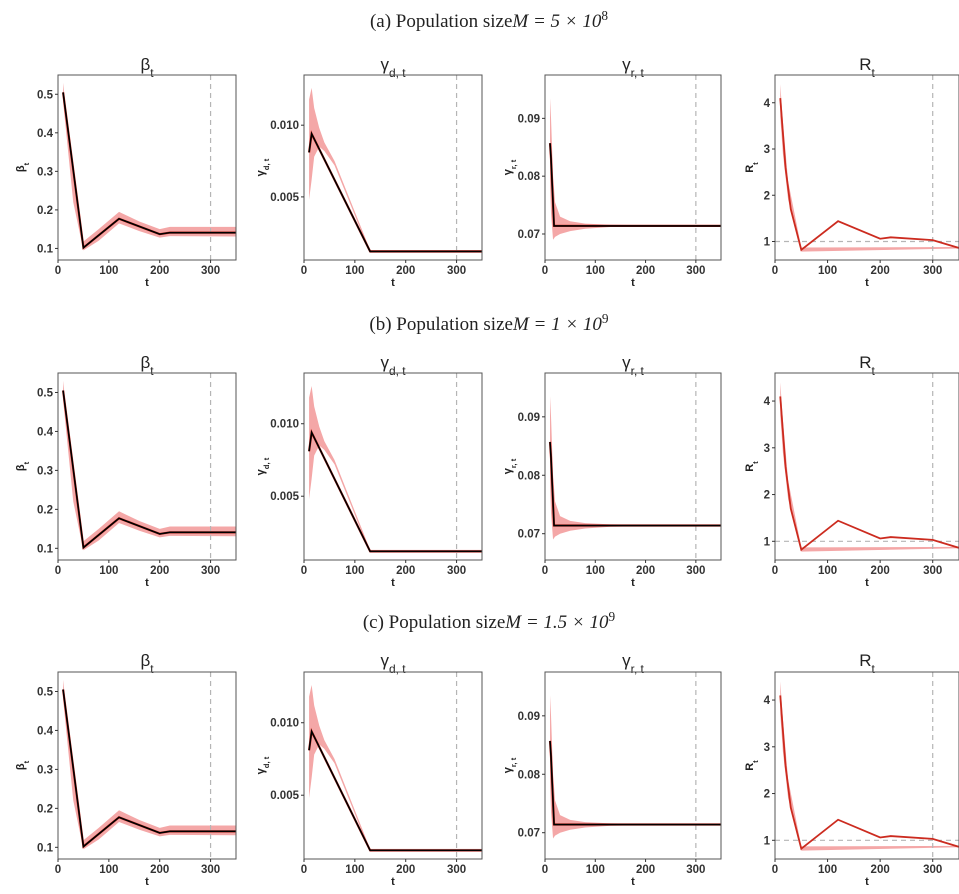 This screenshot has height=894, width=959. What do you see at coordinates (148, 769) in the screenshot?
I see `true-value-line` at bounding box center [148, 769].